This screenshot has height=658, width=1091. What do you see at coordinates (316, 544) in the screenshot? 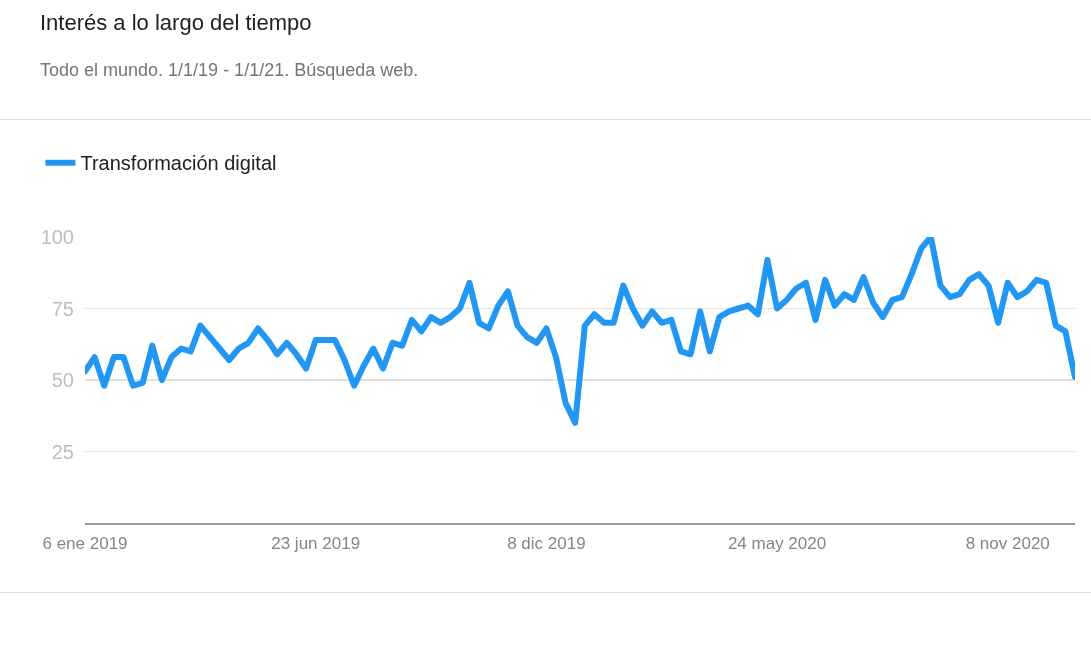
I see `x-tick-label: 23 jun 2019` at bounding box center [316, 544].